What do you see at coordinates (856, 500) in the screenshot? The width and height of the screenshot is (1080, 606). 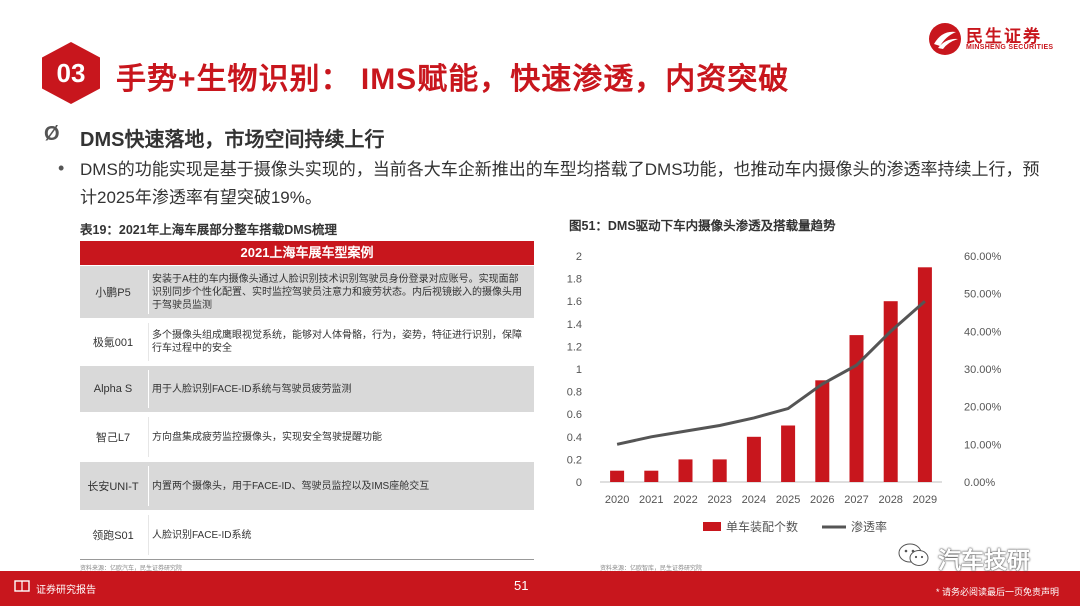 I see `x-tick-label: 2027` at bounding box center [856, 500].